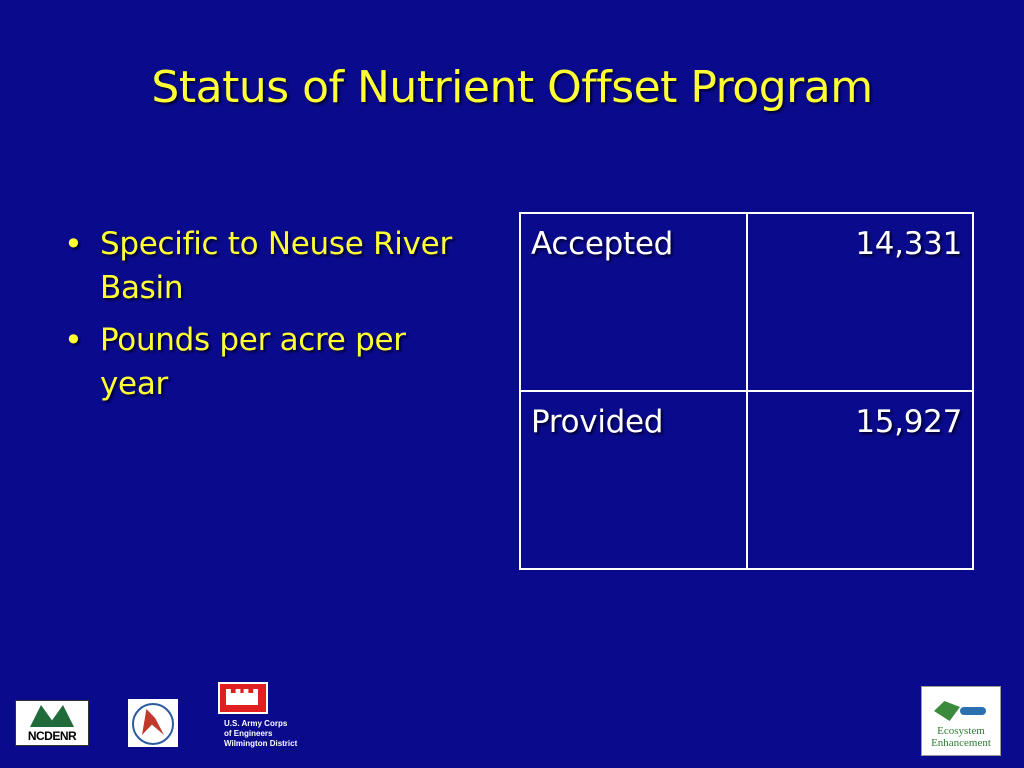 This screenshot has height=768, width=1024. I want to click on table-cell-value: 15,927, so click(859, 480).